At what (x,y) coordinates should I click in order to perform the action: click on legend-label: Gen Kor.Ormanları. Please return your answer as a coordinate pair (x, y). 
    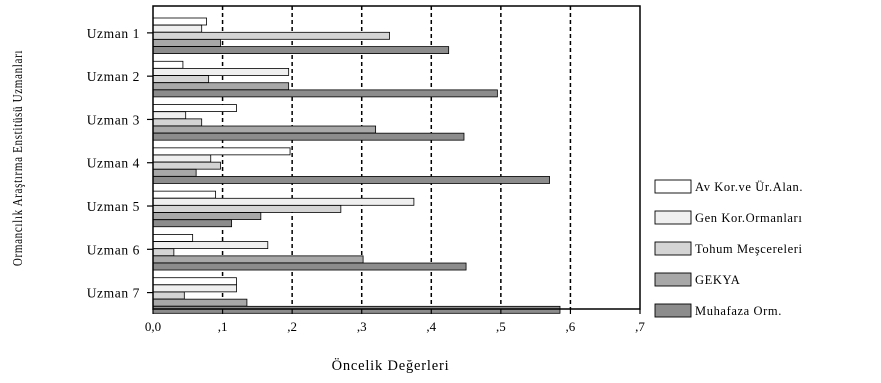
    Looking at the image, I should click on (748, 218).